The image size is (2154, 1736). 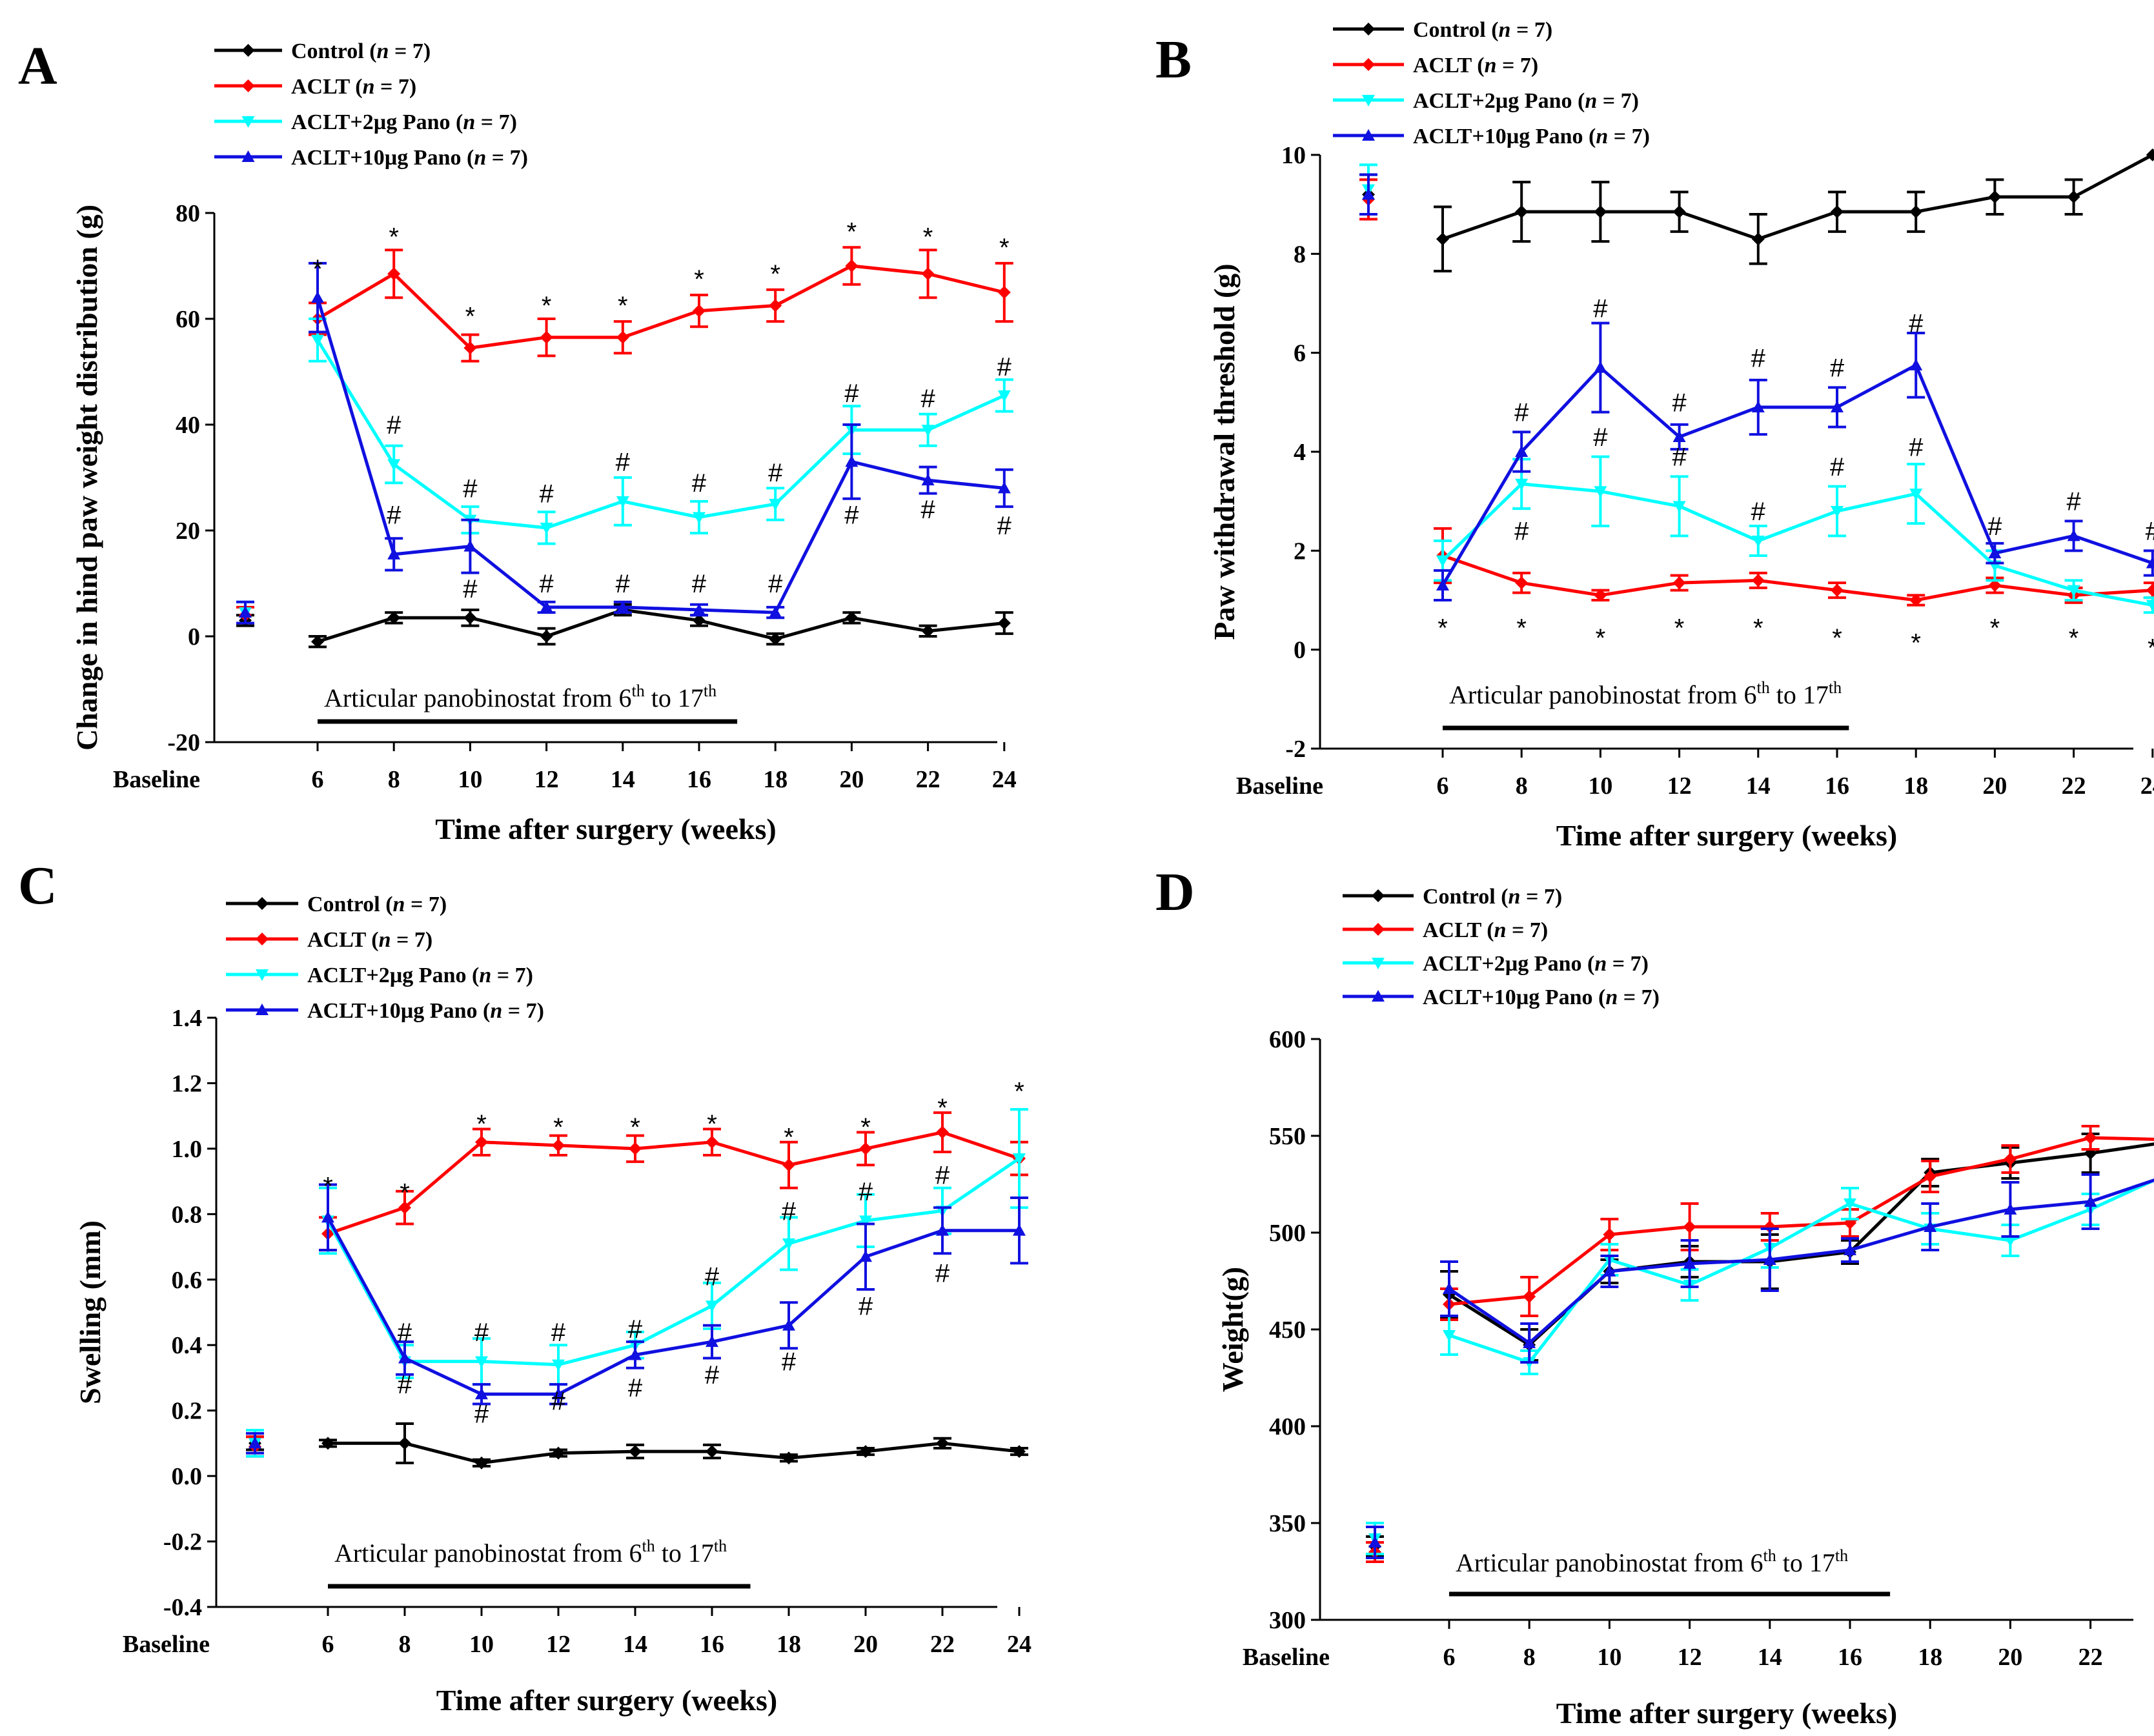 What do you see at coordinates (470, 779) in the screenshot?
I see `panel-a-x-tick-label: 10` at bounding box center [470, 779].